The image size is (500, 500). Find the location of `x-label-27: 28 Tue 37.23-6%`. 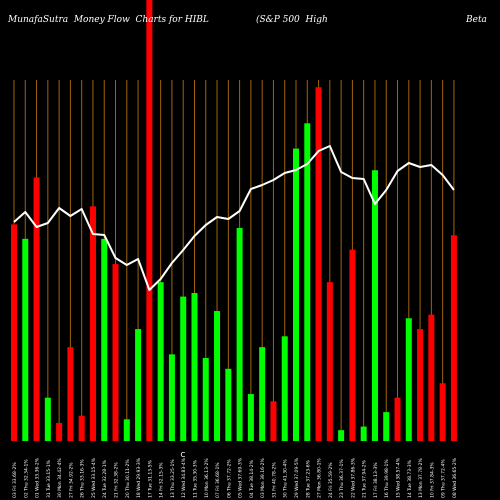

x-label-27: 28 Tue 37.23-6% is located at coordinates (308, 478).